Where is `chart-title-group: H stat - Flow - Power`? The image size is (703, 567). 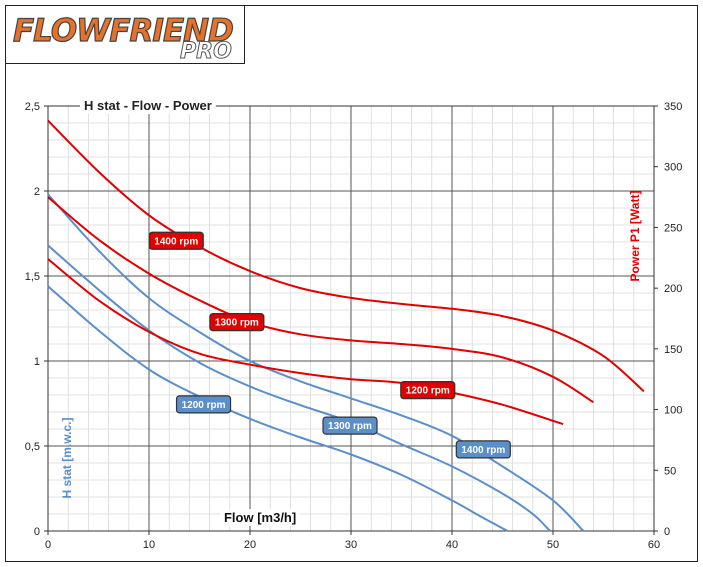 chart-title-group: H stat - Flow - Power is located at coordinates (148, 105).